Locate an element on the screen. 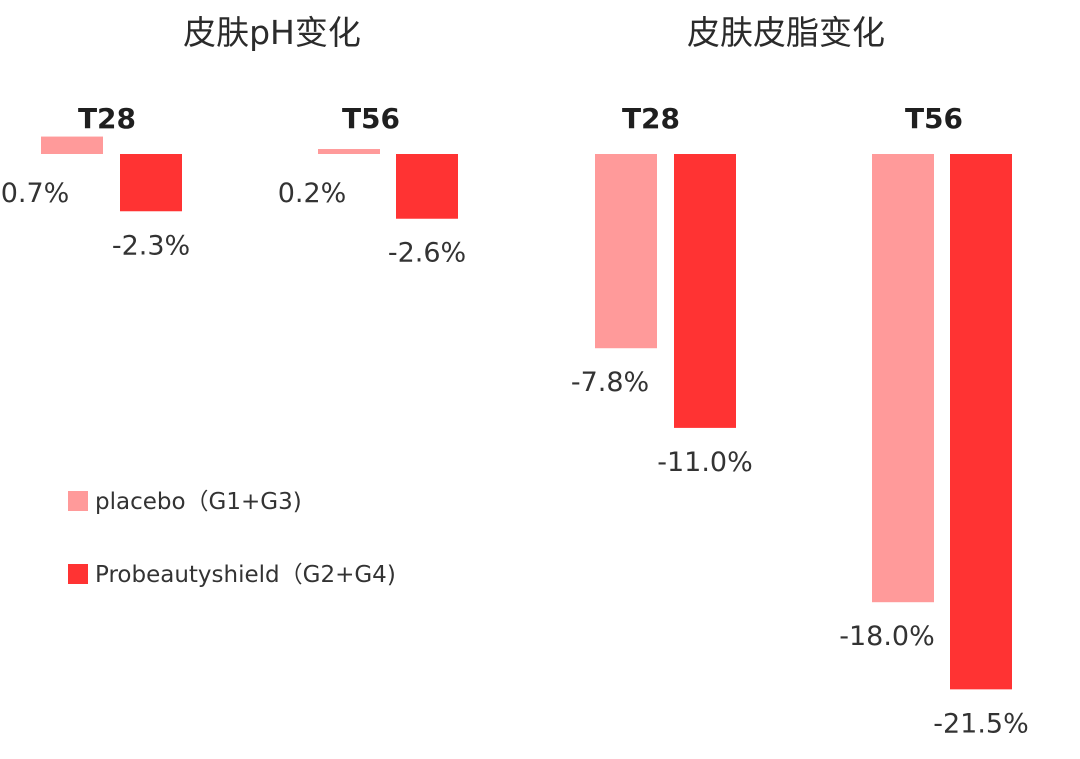  legend-swatch-probeautyshield is located at coordinates (78, 574).